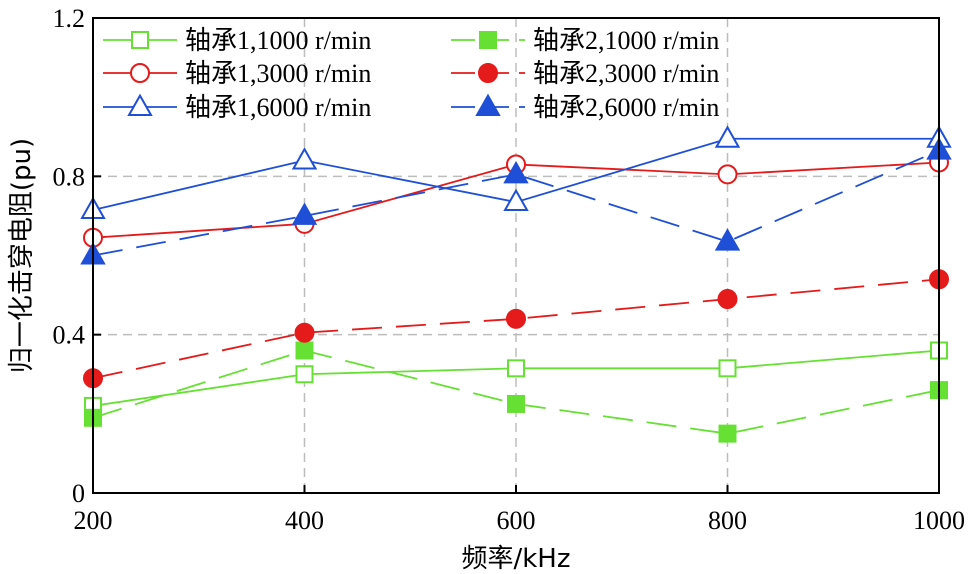  I want to click on legend-label: 轴承2,3000 r/min, so click(626, 73).